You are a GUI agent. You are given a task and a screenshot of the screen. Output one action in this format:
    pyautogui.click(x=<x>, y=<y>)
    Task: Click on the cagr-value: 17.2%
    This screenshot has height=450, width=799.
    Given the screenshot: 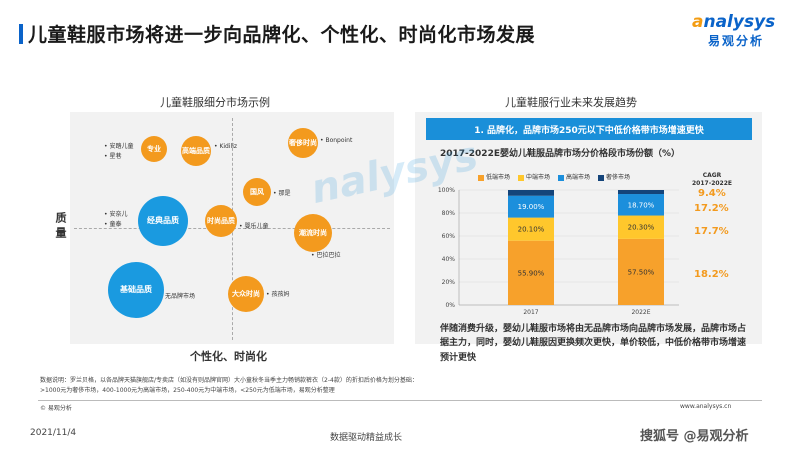 What is the action you would take?
    pyautogui.click(x=711, y=208)
    